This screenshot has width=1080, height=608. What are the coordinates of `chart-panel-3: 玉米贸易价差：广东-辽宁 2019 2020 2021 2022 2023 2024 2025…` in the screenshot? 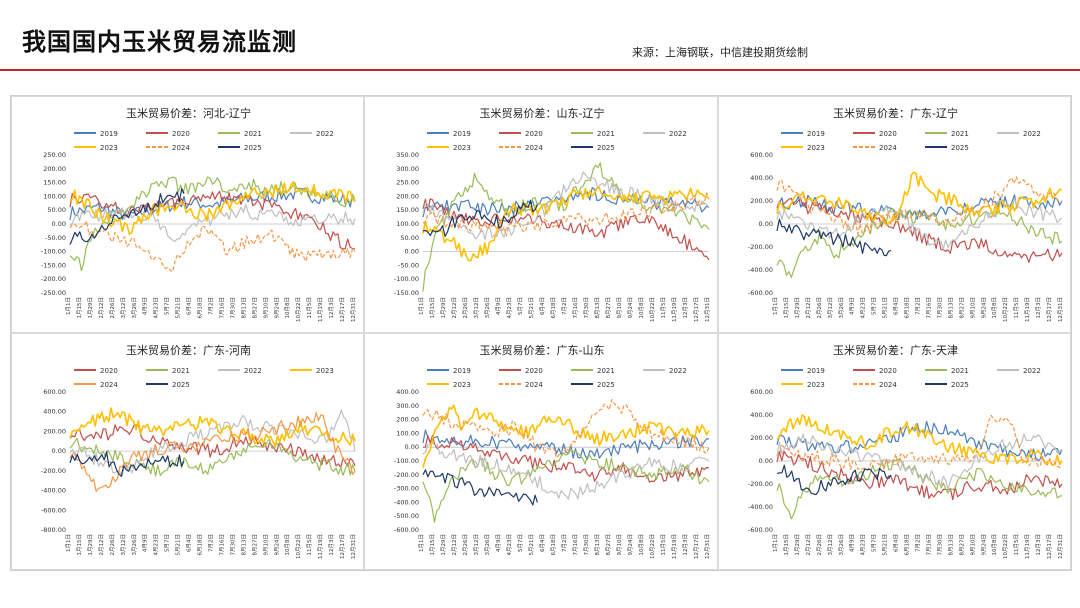 It's located at (894, 214).